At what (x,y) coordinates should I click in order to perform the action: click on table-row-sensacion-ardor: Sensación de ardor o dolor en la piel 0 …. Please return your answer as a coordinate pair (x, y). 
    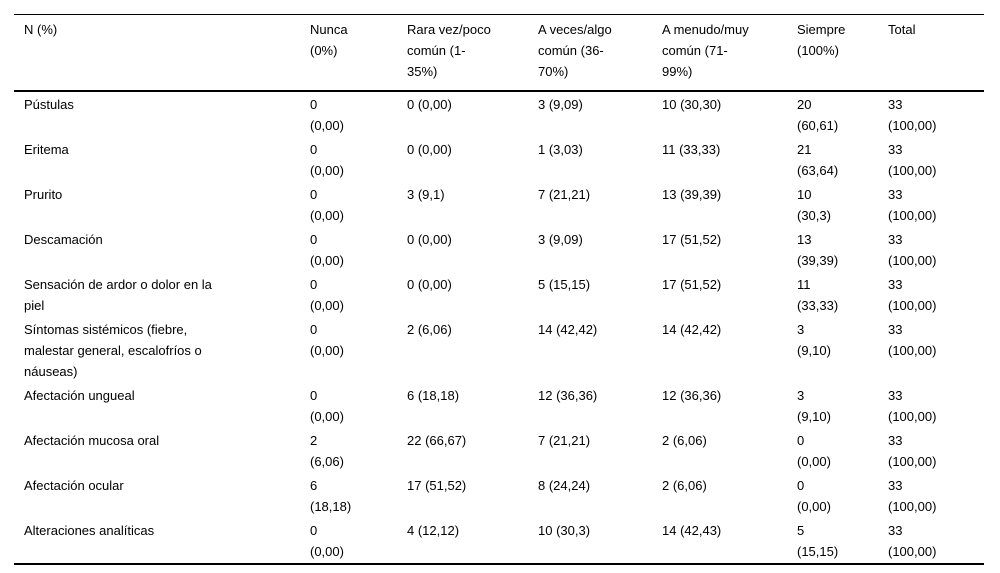
    Looking at the image, I should click on (499, 294).